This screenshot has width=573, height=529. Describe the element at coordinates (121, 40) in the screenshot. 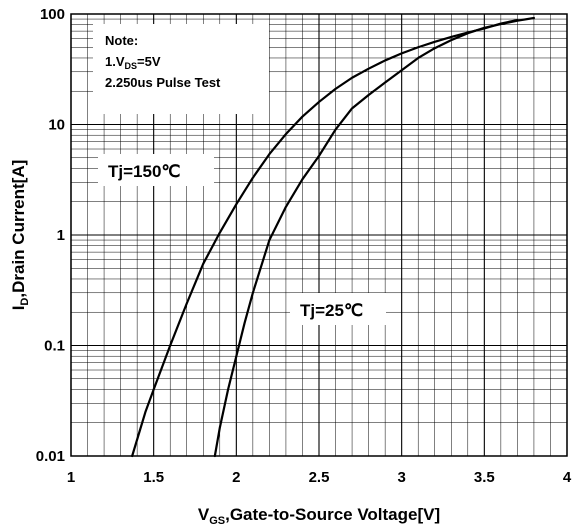

I see `note-title: Note:` at that location.